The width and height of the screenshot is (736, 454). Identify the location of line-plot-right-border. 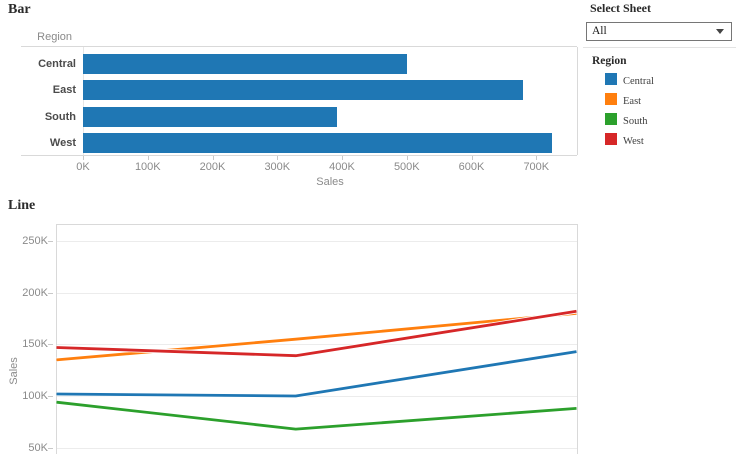
(577, 339).